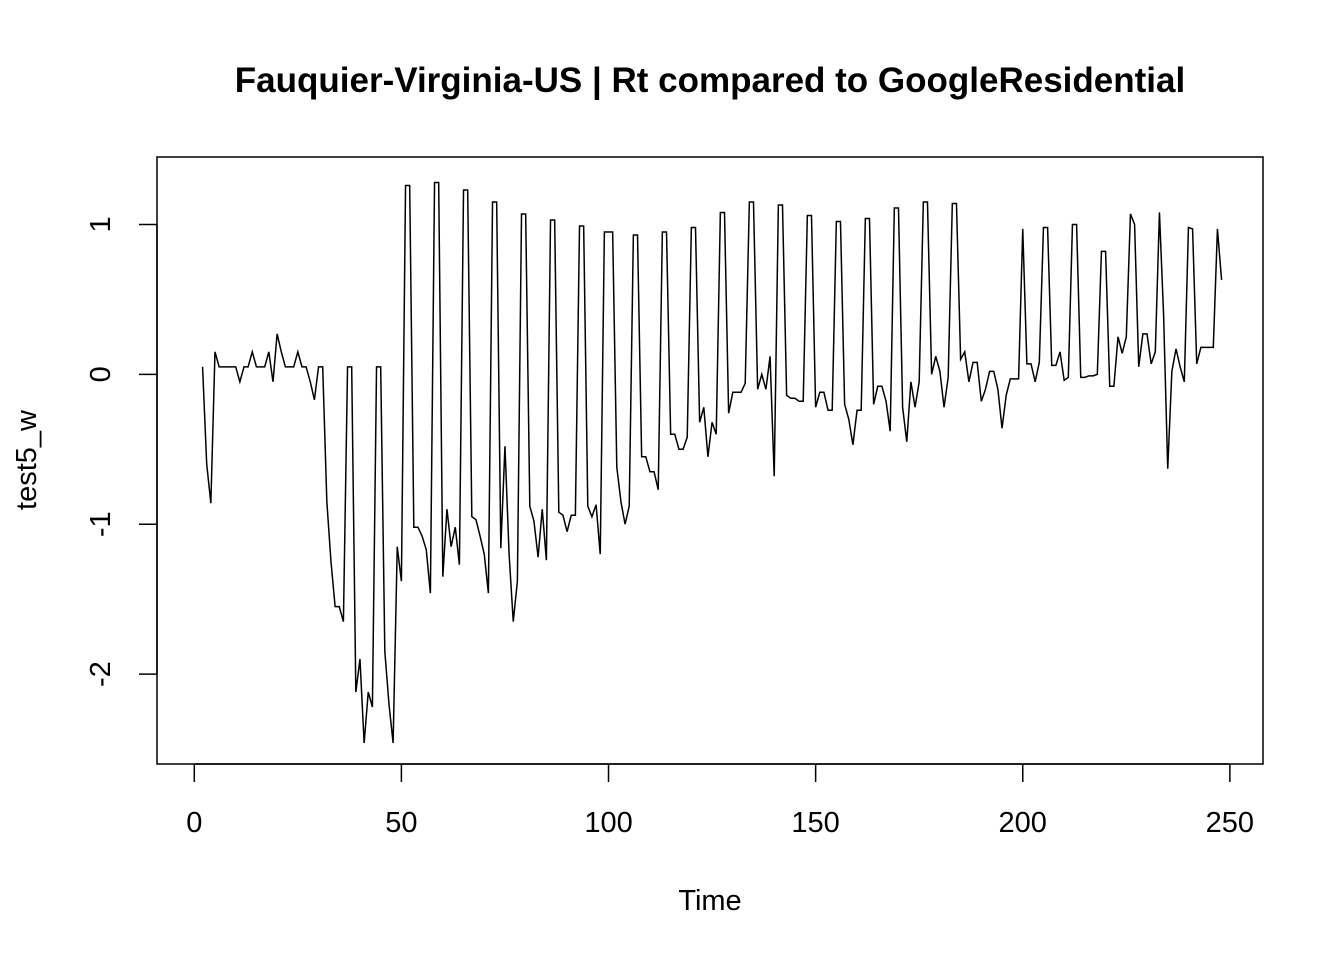 The height and width of the screenshot is (960, 1344). I want to click on y-tick-label: 1, so click(101, 224).